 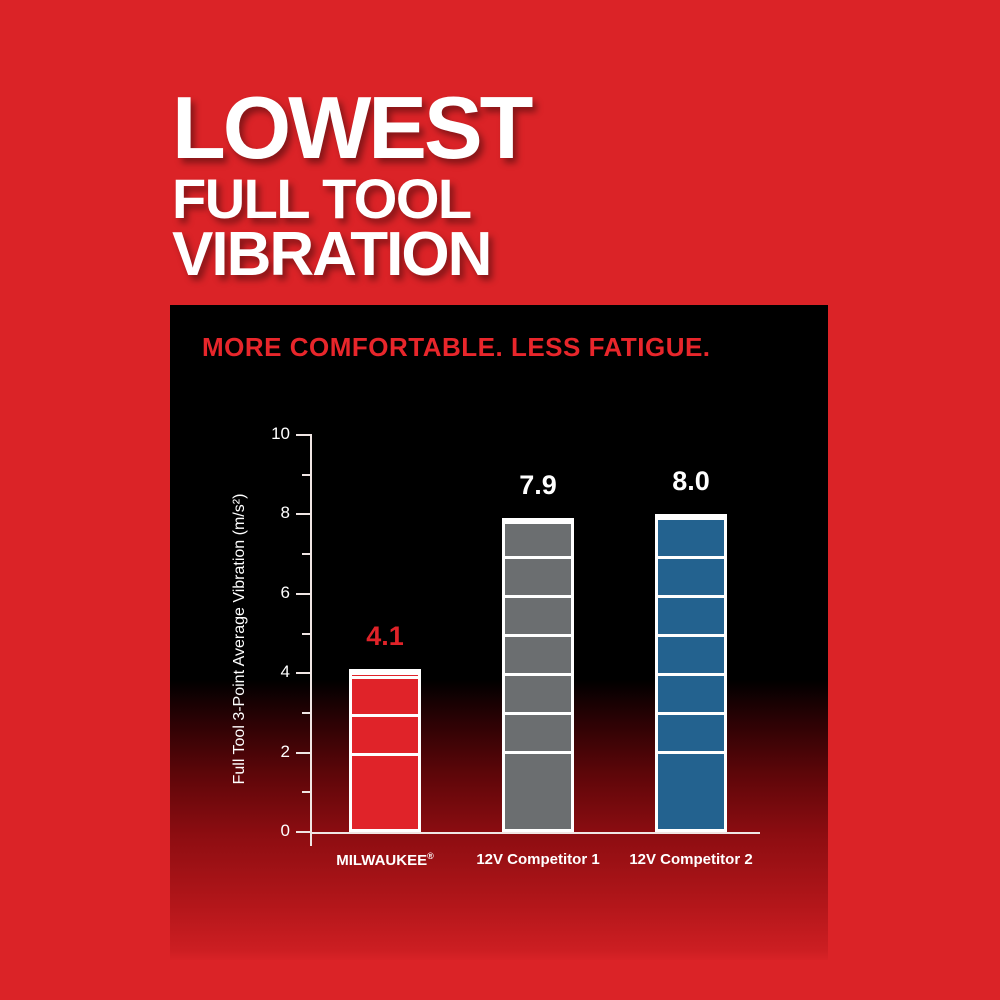 I want to click on x-axis-category-label: 12V Competitor 1, so click(x=538, y=859).